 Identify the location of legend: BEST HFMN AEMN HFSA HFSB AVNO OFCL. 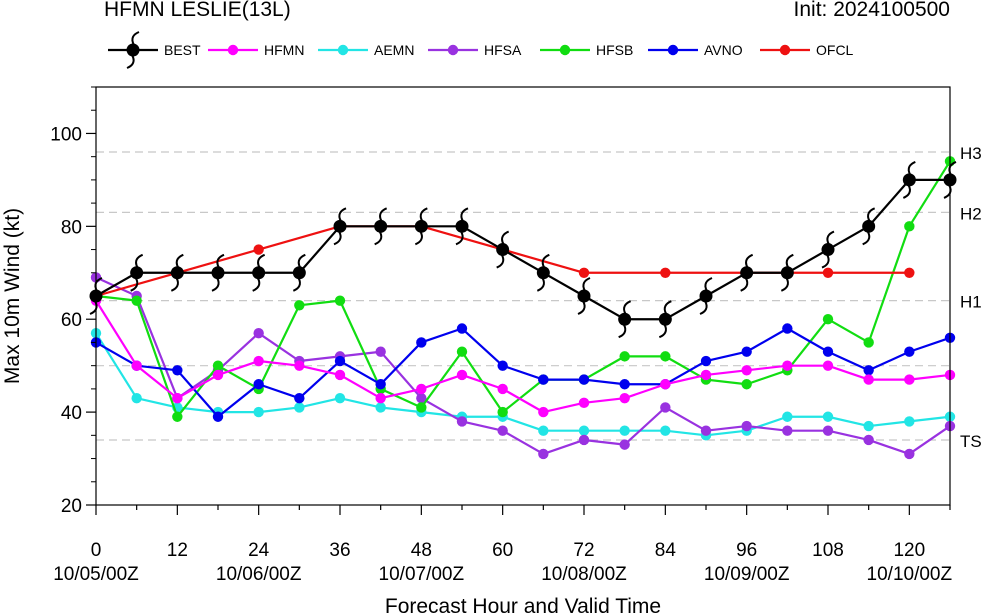
(481, 50).